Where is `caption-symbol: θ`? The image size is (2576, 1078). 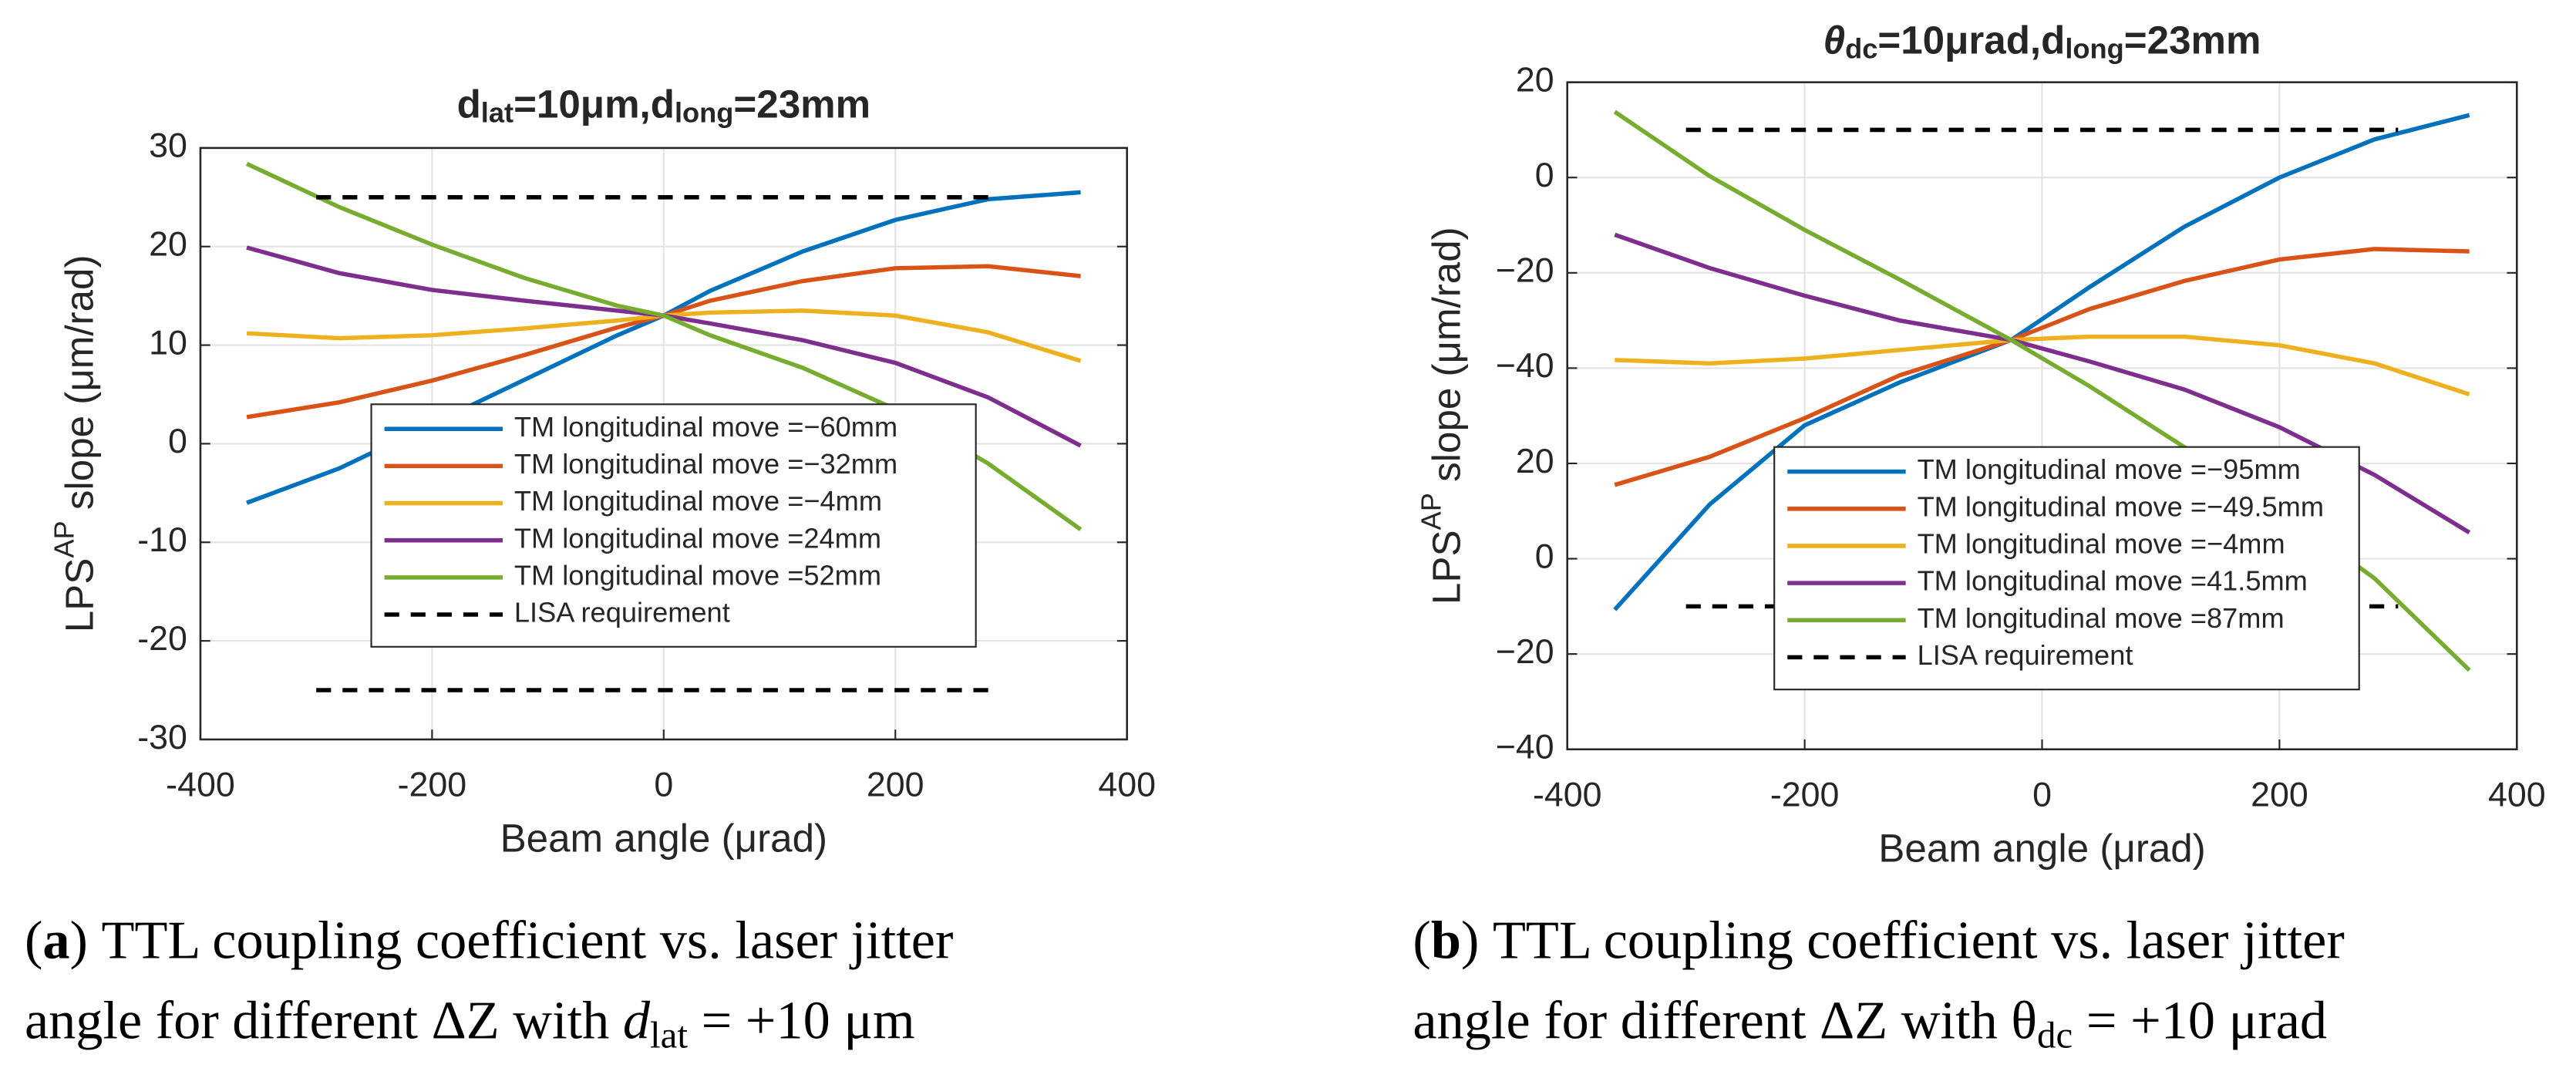
caption-symbol: θ is located at coordinates (2024, 1021).